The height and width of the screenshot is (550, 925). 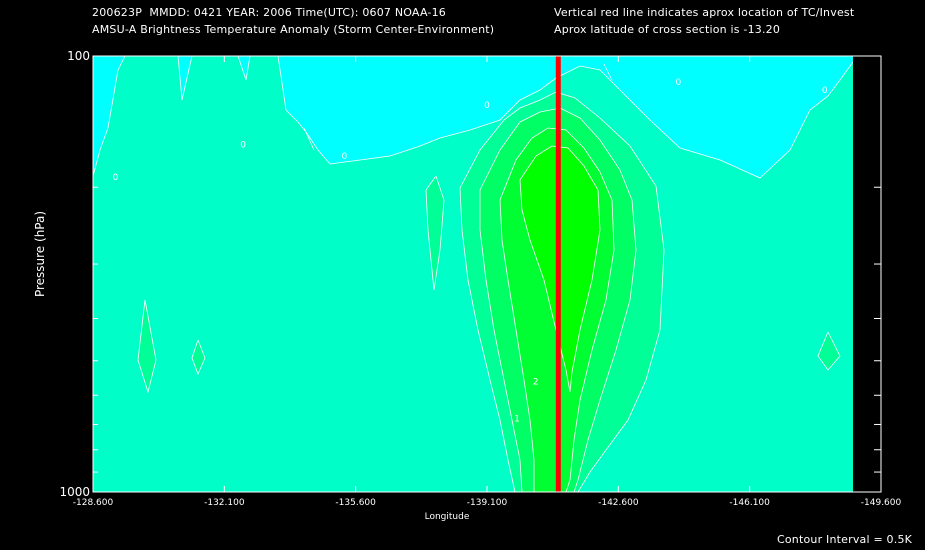 I want to click on field-level2-spot4, so click(x=435, y=233).